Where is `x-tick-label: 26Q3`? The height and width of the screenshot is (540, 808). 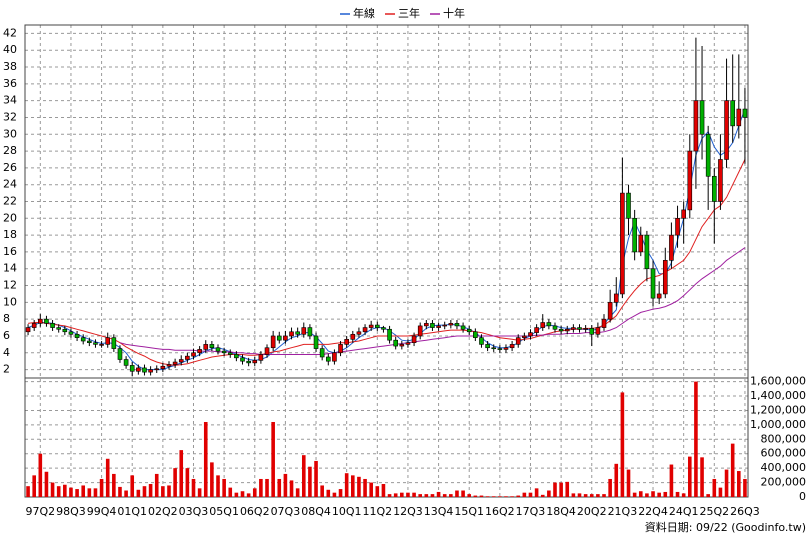
x-tick-label: 26Q3 is located at coordinates (745, 511).